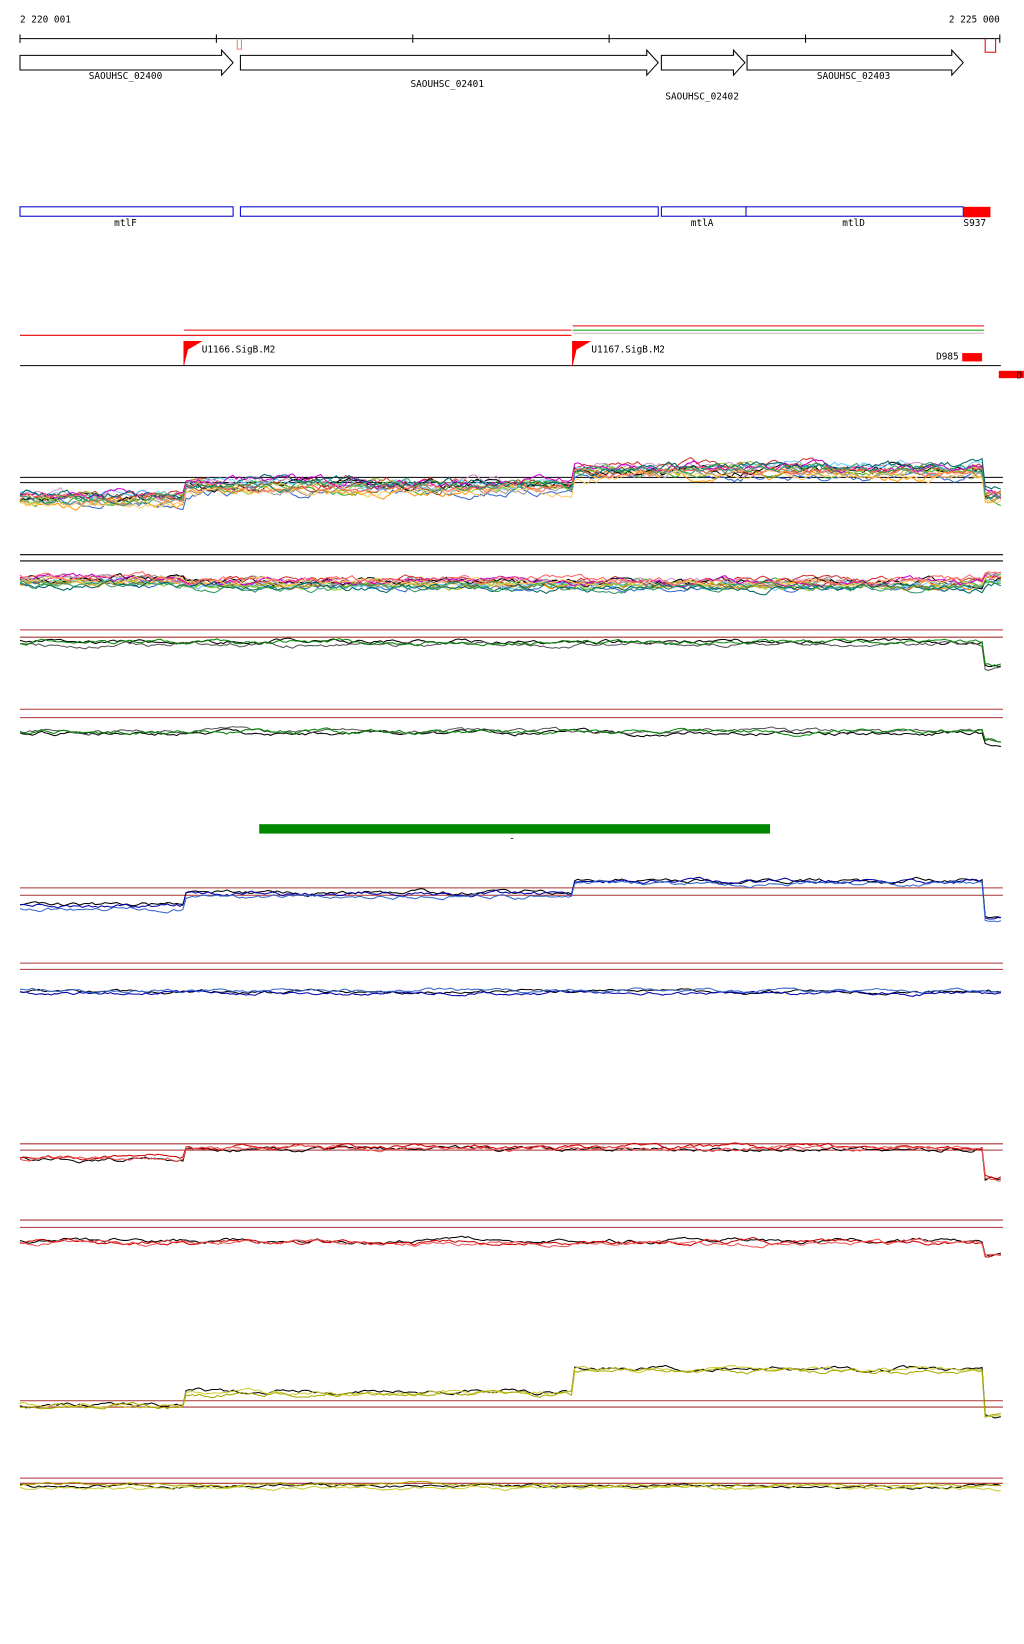  Describe the element at coordinates (974, 19) in the screenshot. I see `ruler-end: 2 225 000` at that location.